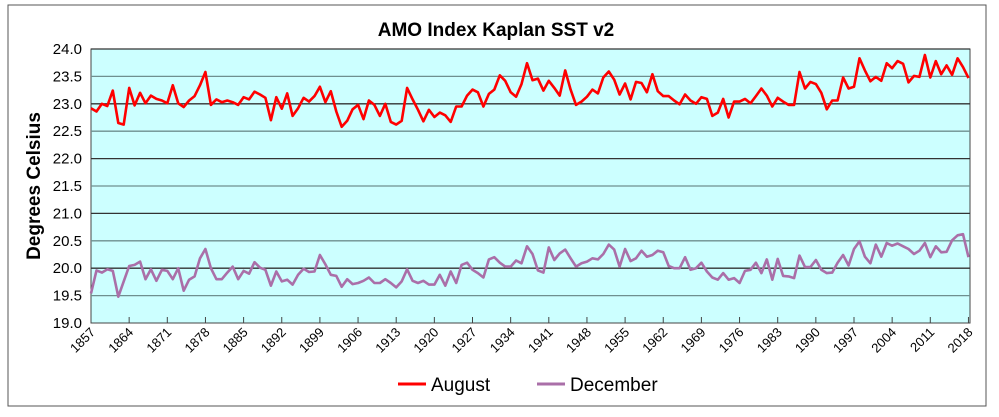 Image resolution: width=999 pixels, height=417 pixels. I want to click on y-tick-label: 23.0, so click(67, 104).